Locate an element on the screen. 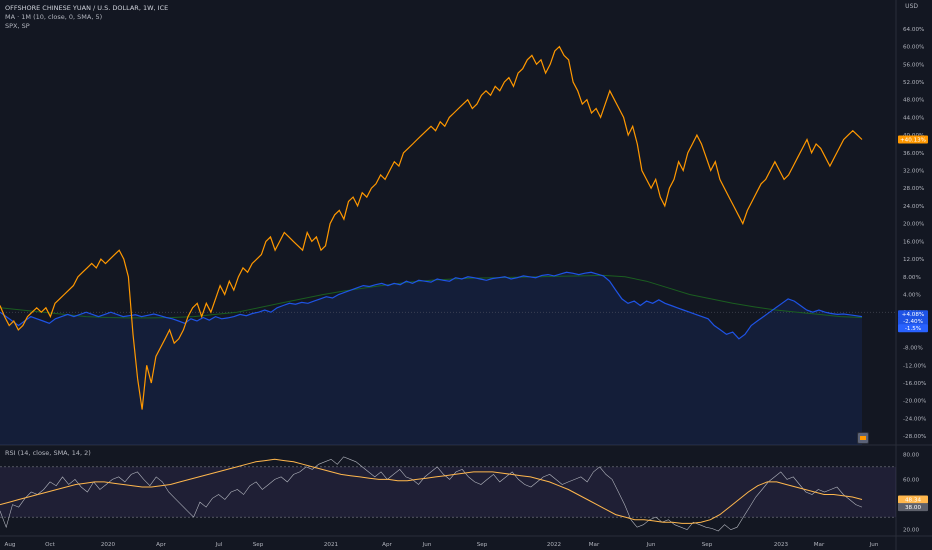 The height and width of the screenshot is (550, 932). currency-label: USD is located at coordinates (911, 6).